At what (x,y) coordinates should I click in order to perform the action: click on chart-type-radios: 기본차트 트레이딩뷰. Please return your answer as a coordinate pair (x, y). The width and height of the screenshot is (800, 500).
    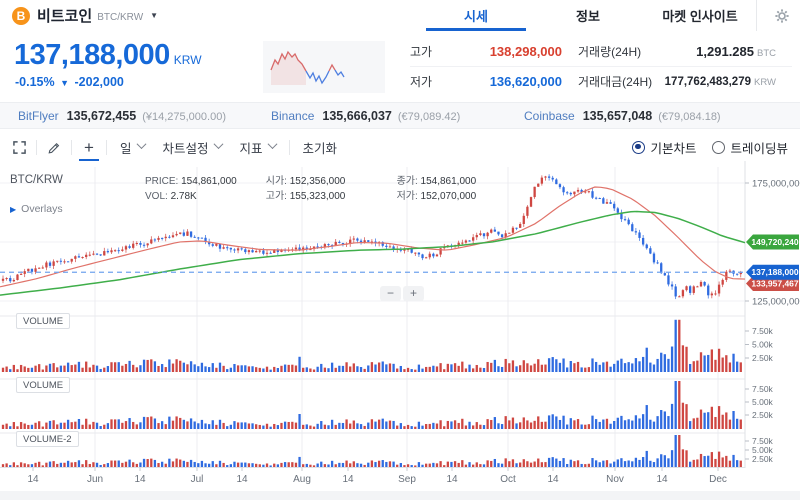
    Looking at the image, I should click on (702, 147).